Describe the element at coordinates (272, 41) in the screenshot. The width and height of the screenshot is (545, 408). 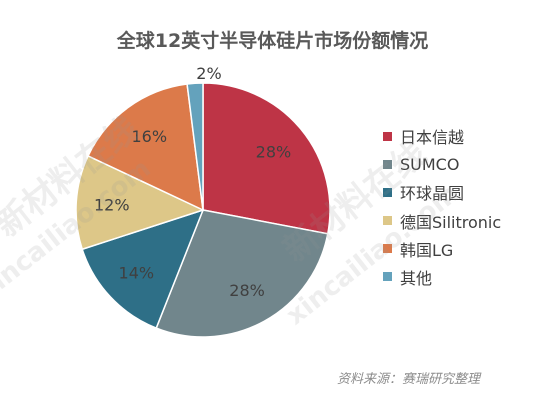
I see `chart-title: 全球12英寸半导体硅片市场份额情况` at that location.